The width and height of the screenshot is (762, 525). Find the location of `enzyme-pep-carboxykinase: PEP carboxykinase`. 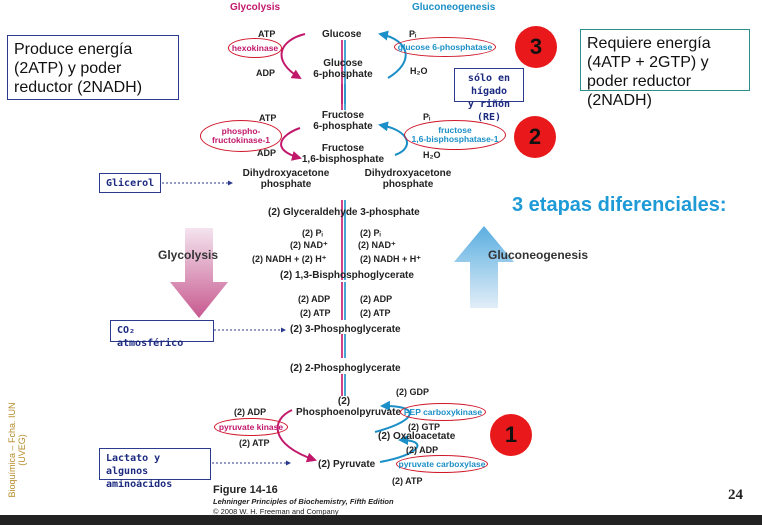

enzyme-pep-carboxykinase: PEP carboxykinase is located at coordinates (443, 412).